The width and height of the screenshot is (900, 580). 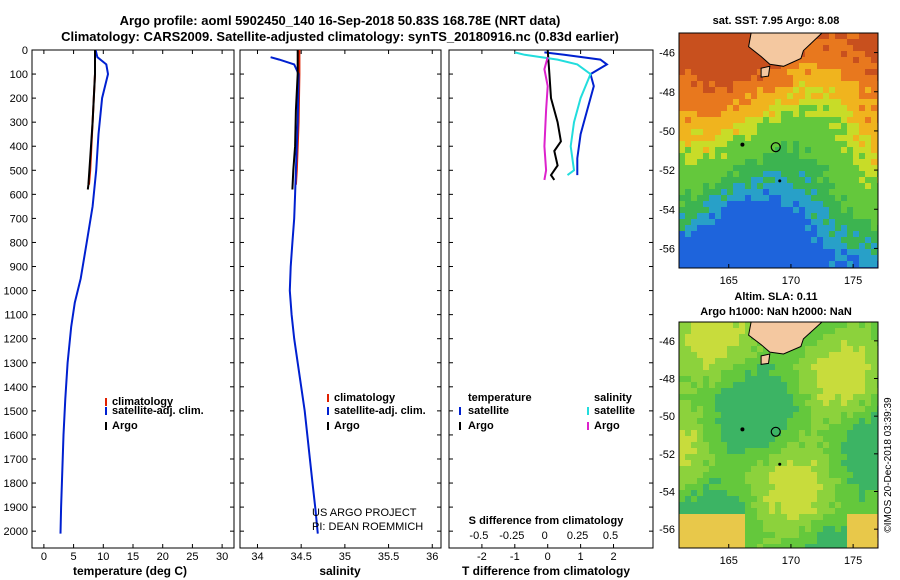 I want to click on lat-label: -46, so click(x=667, y=54).